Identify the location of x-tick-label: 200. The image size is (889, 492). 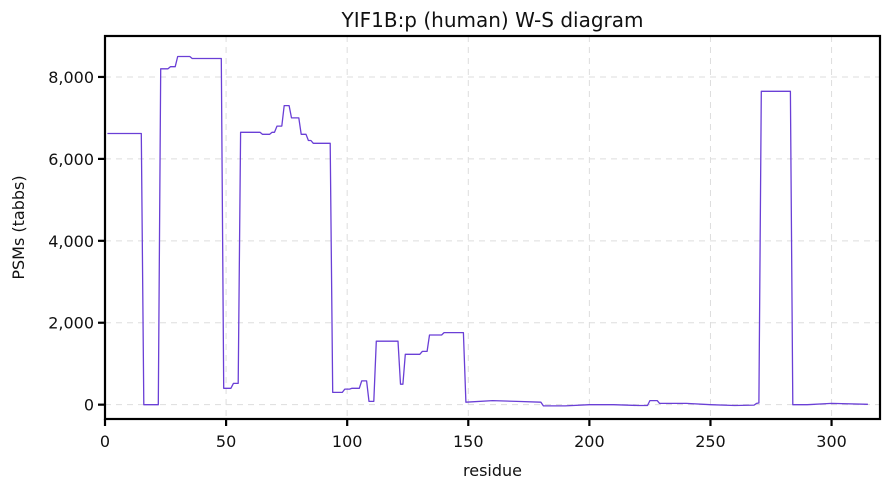
(589, 441).